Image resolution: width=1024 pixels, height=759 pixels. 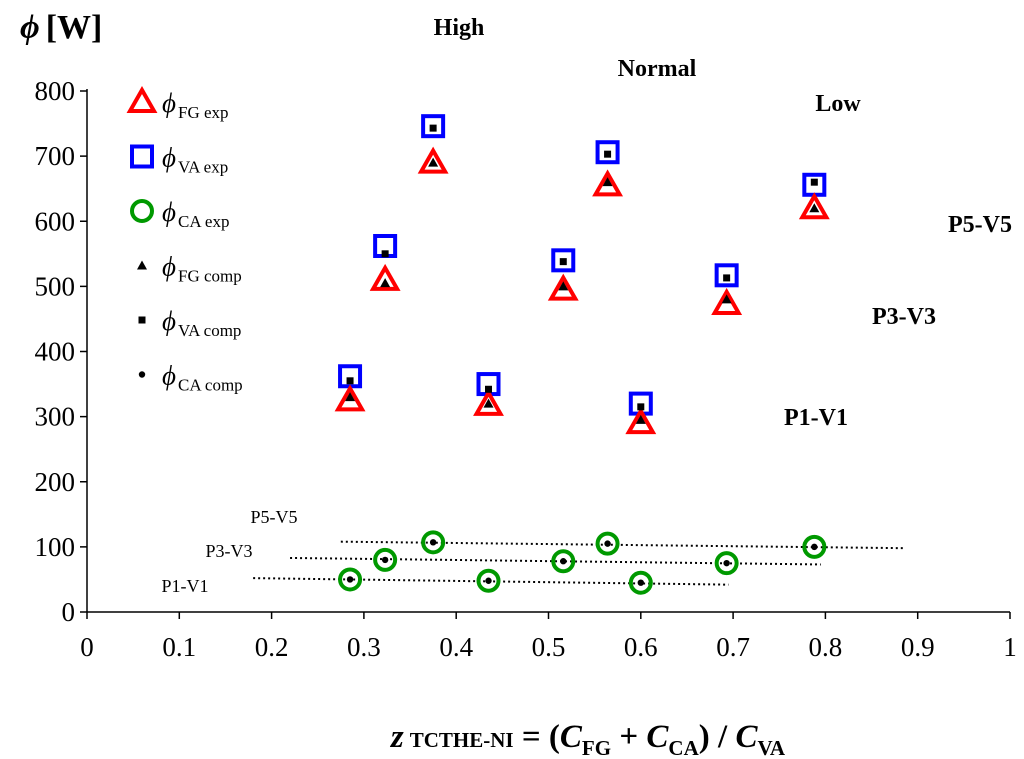 I want to click on y-tick-label: 300, so click(x=55, y=417).